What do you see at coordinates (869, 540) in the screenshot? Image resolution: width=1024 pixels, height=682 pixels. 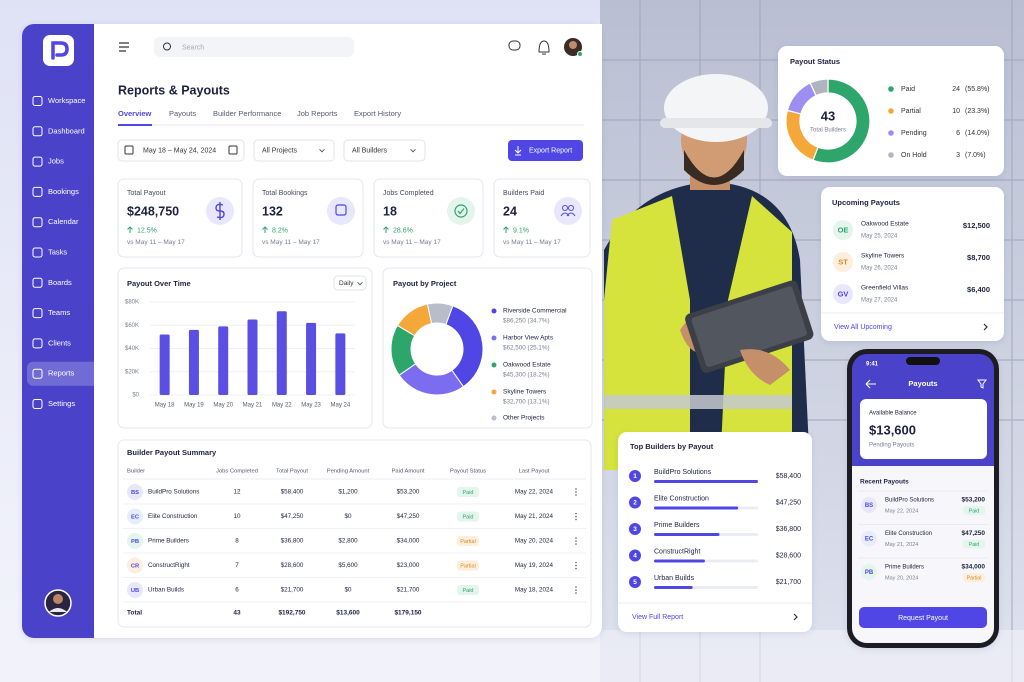 I see `payout-initials: EC` at bounding box center [869, 540].